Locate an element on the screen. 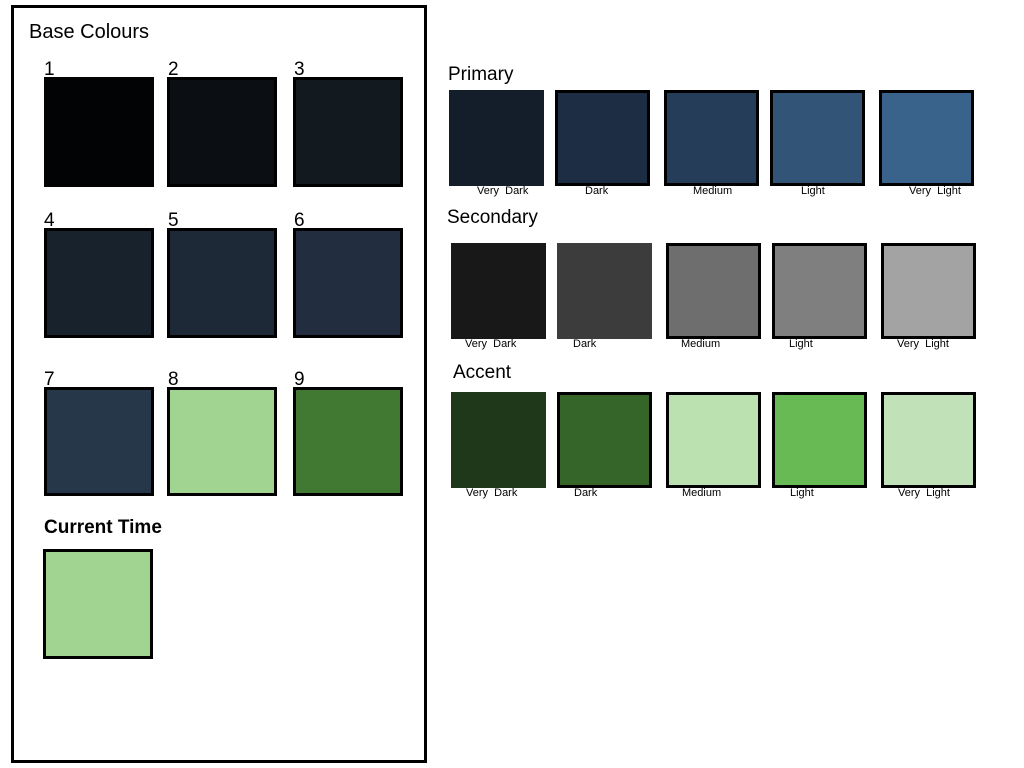  accent-swatch-dark is located at coordinates (604, 440).